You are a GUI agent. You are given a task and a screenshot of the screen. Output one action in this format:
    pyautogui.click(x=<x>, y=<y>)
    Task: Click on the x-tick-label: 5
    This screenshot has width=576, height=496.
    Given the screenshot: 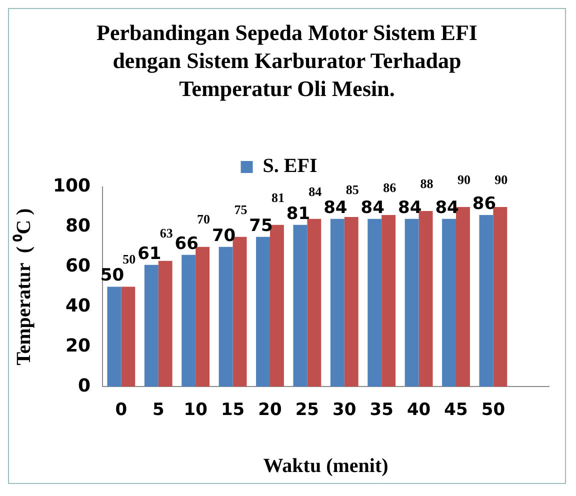 What is the action you would take?
    pyautogui.click(x=158, y=410)
    